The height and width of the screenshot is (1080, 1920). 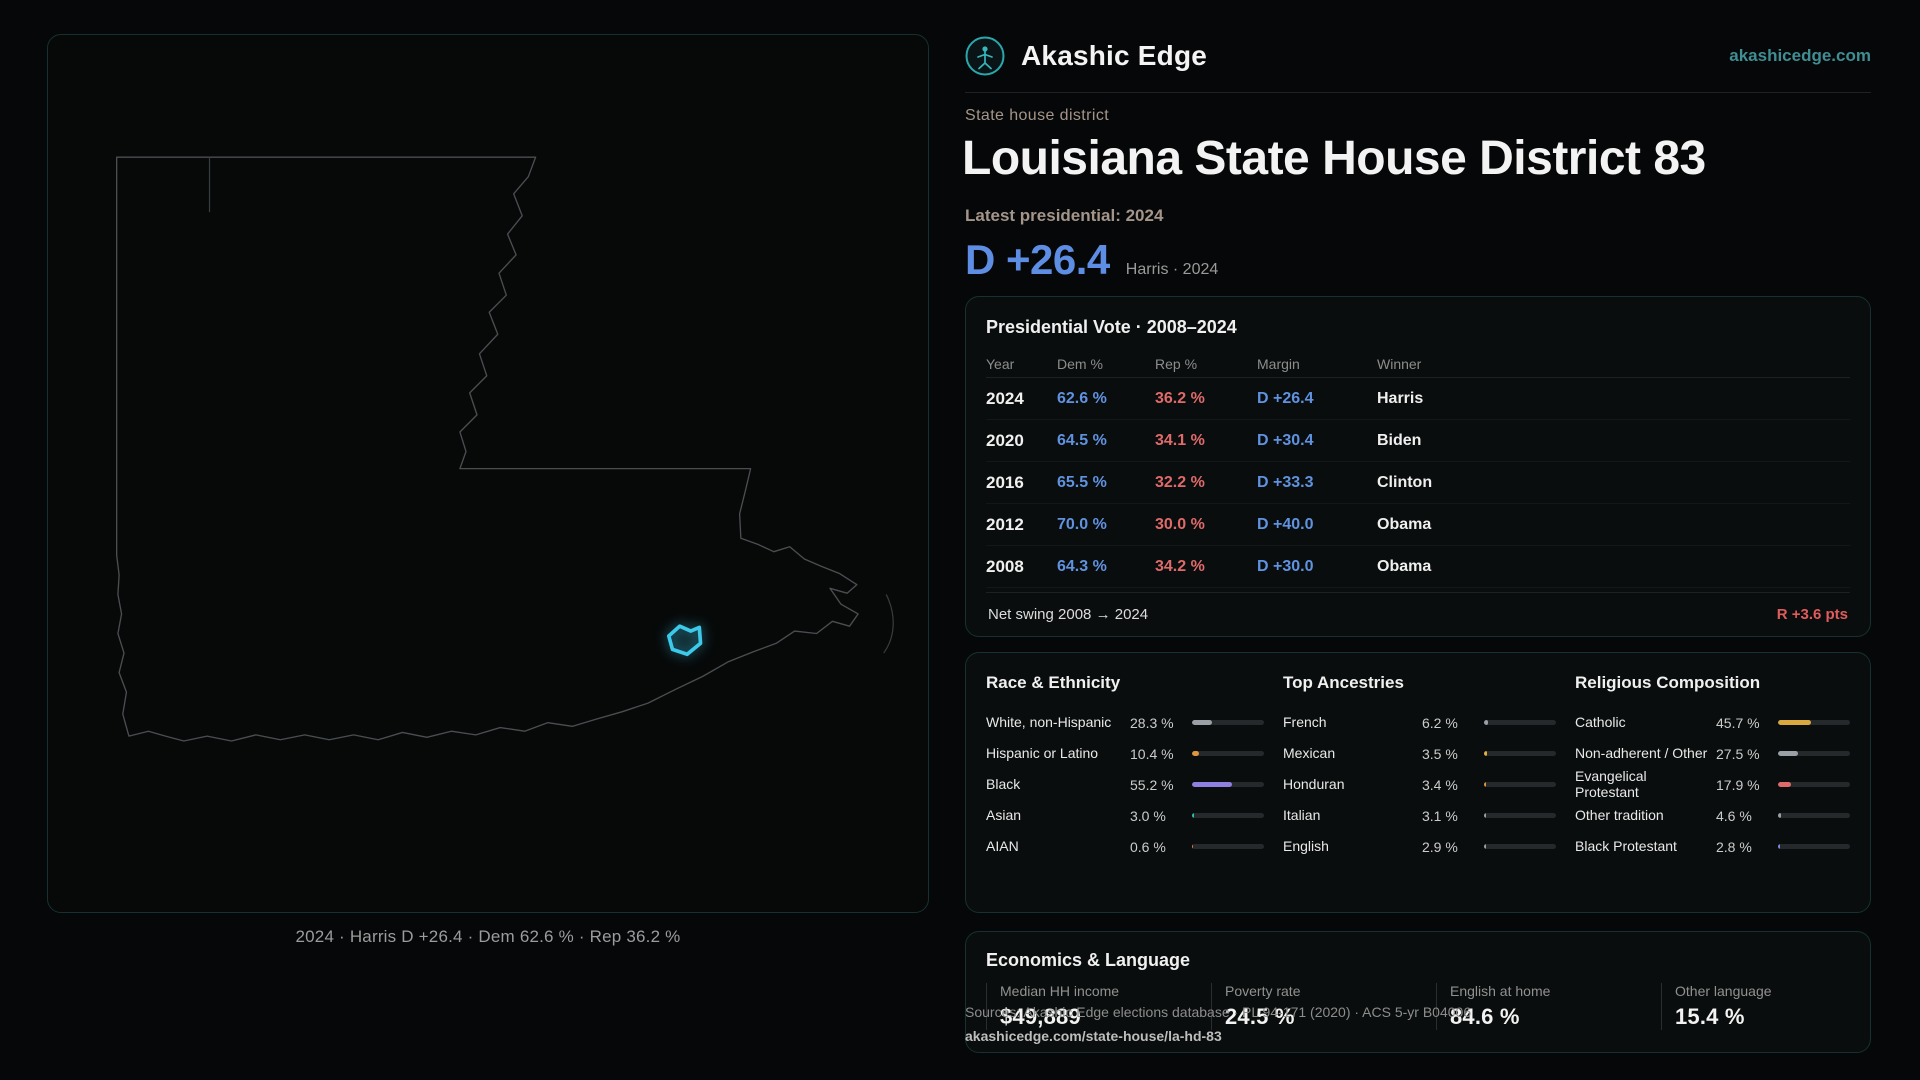 I want to click on religion-title: Religious Composition, so click(x=1668, y=682).